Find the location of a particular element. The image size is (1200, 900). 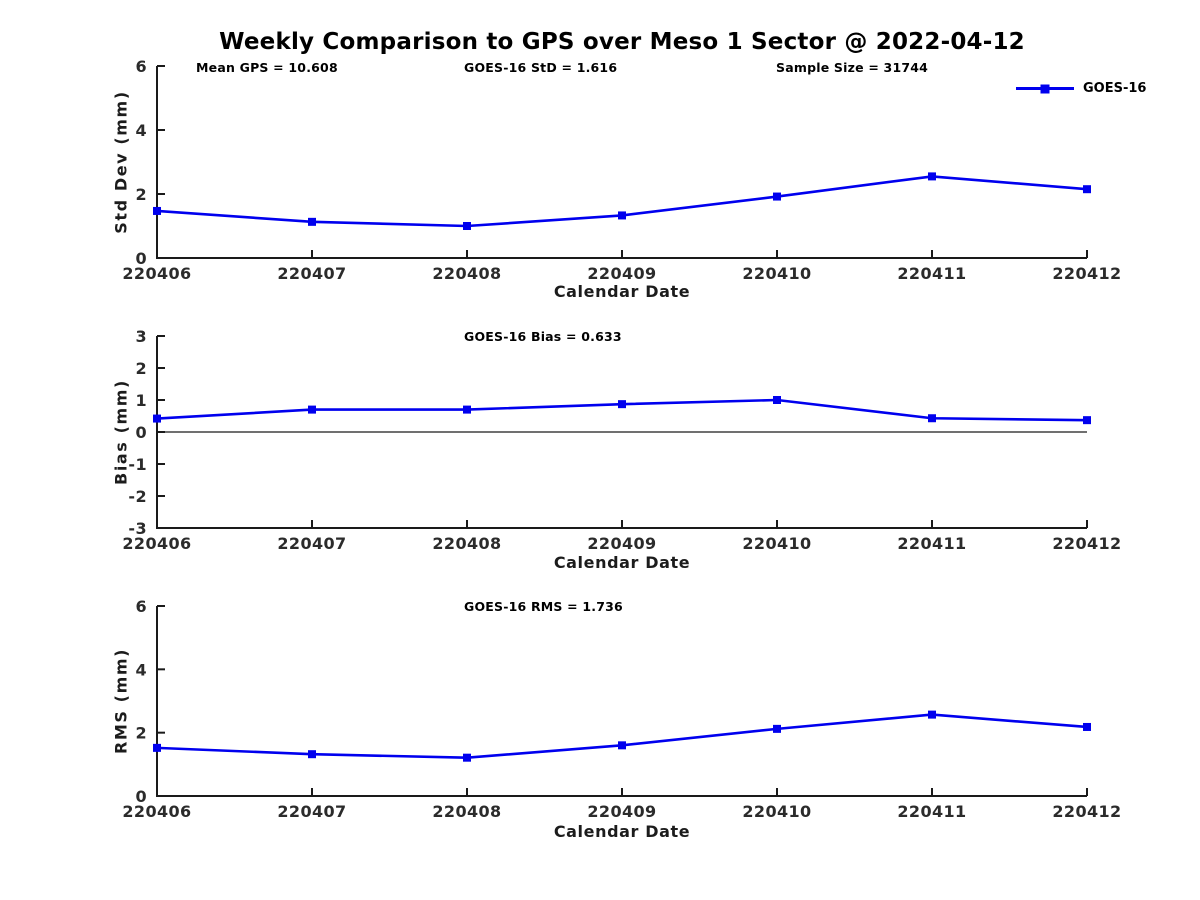

y-tick-label: 3 is located at coordinates (141, 336).